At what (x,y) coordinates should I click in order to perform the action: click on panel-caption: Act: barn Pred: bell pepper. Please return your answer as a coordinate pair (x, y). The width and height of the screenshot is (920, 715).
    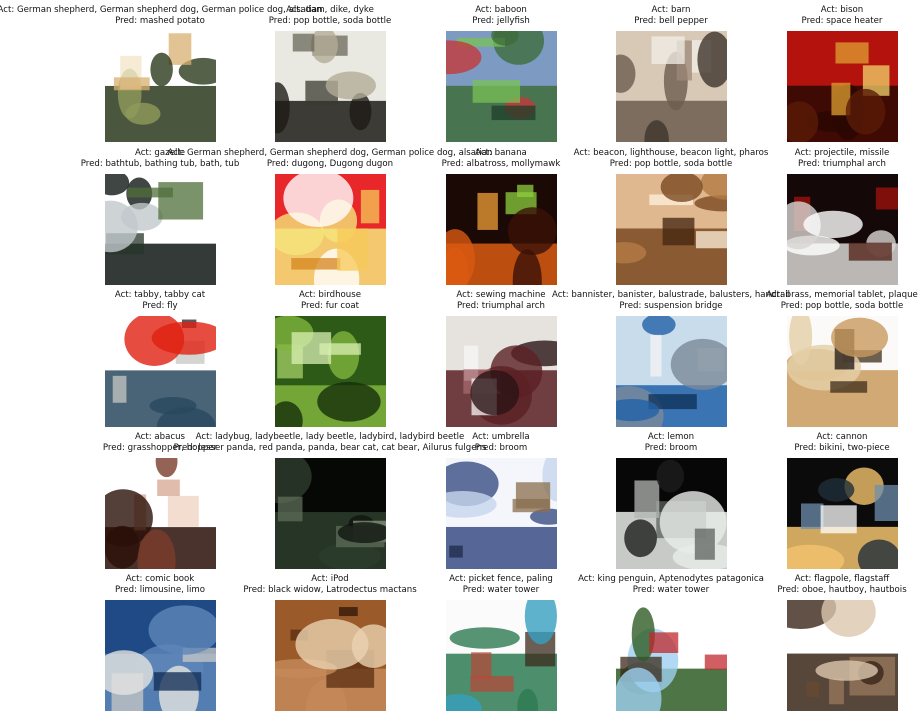
    Looking at the image, I should click on (670, 15).